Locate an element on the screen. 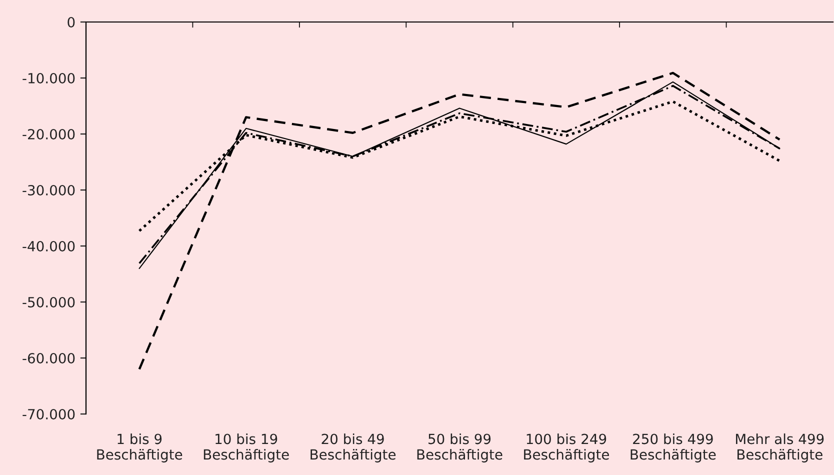 The width and height of the screenshot is (834, 475). y-tick-label: -20.000 is located at coordinates (48, 134).